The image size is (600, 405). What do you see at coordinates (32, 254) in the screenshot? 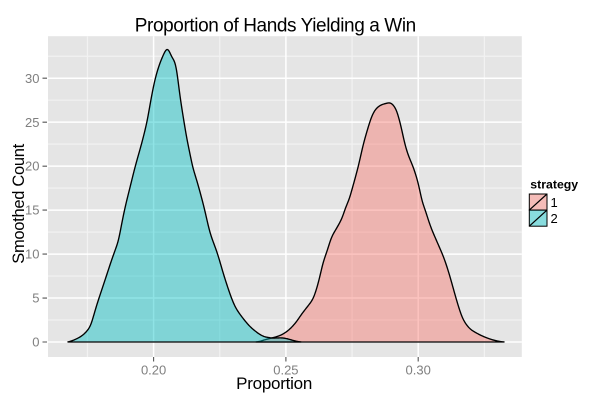
I see `svg-text: 10` at bounding box center [32, 254].